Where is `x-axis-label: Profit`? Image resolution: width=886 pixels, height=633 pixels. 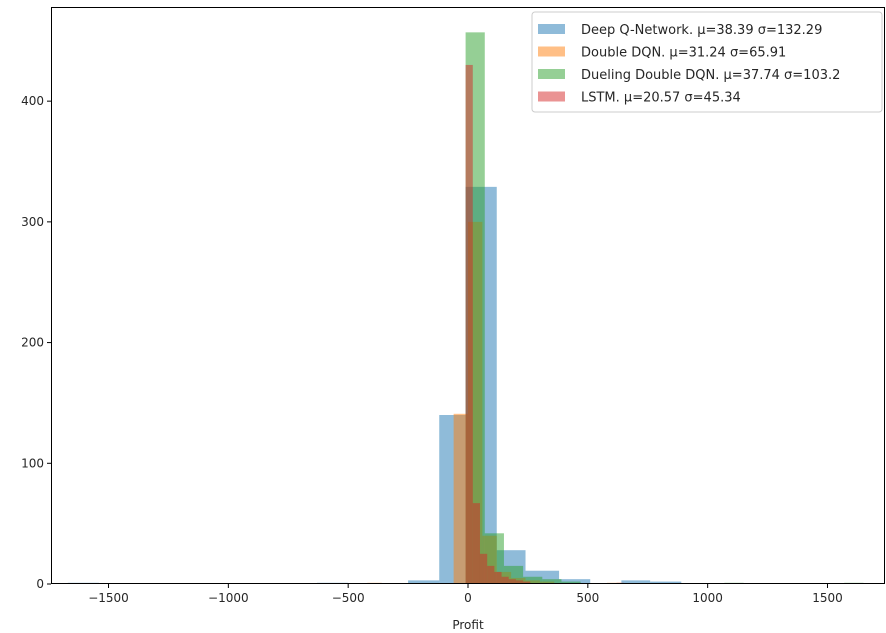
x-axis-label: Profit is located at coordinates (468, 625).